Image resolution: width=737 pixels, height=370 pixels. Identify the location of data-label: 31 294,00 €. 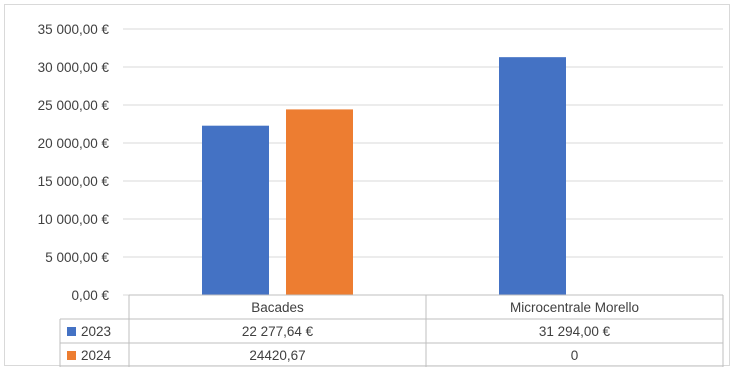
(575, 331).